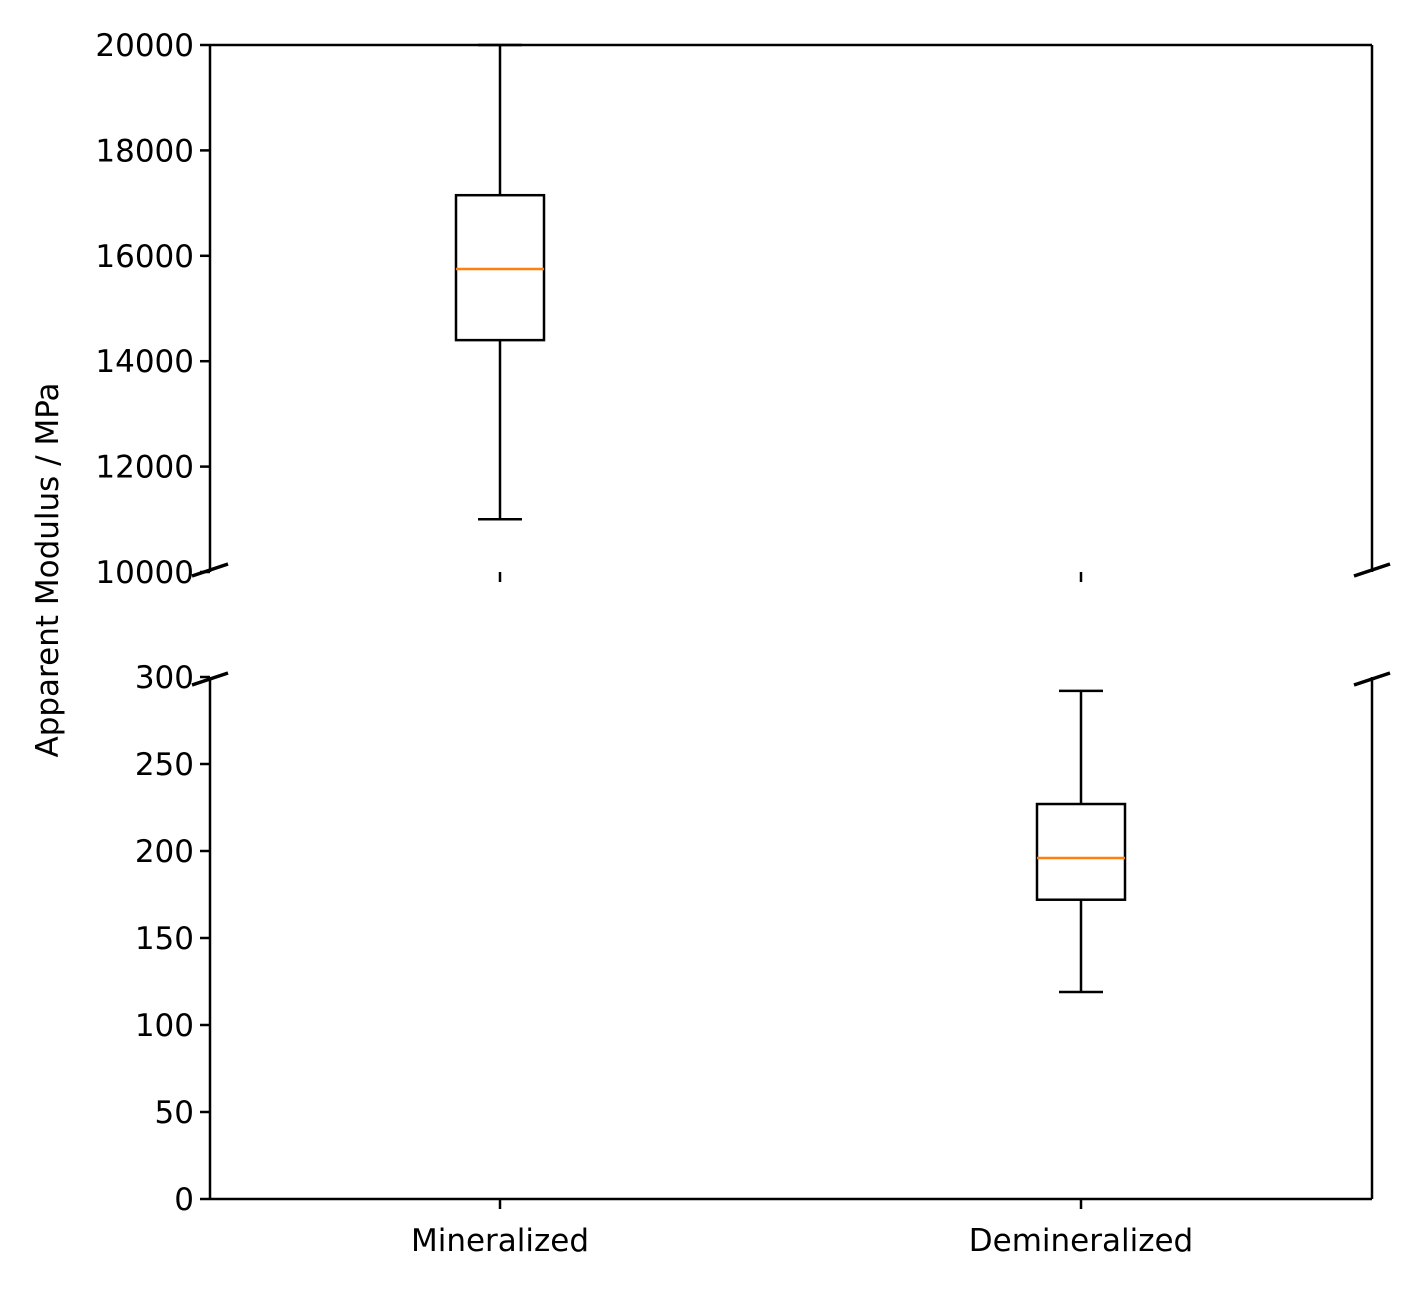  What do you see at coordinates (144, 362) in the screenshot?
I see `upper-ytick-label: 14000` at bounding box center [144, 362].